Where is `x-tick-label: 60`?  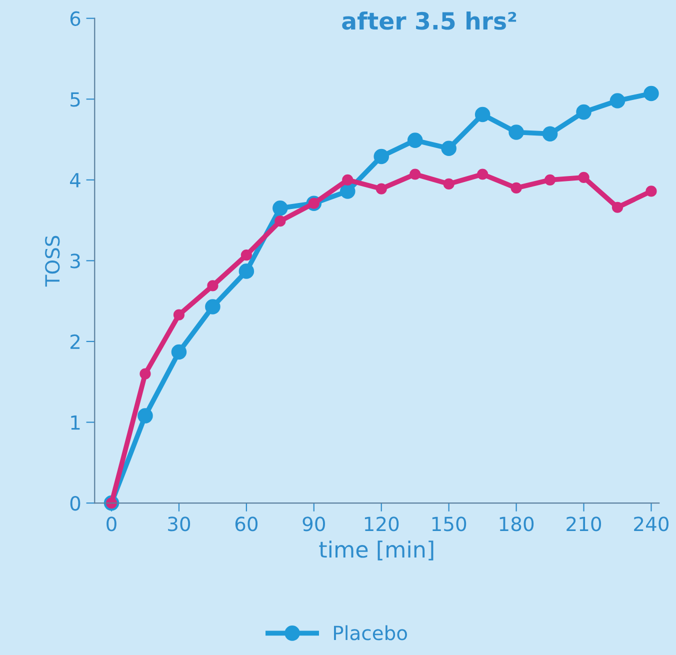 x-tick-label: 60 is located at coordinates (246, 524).